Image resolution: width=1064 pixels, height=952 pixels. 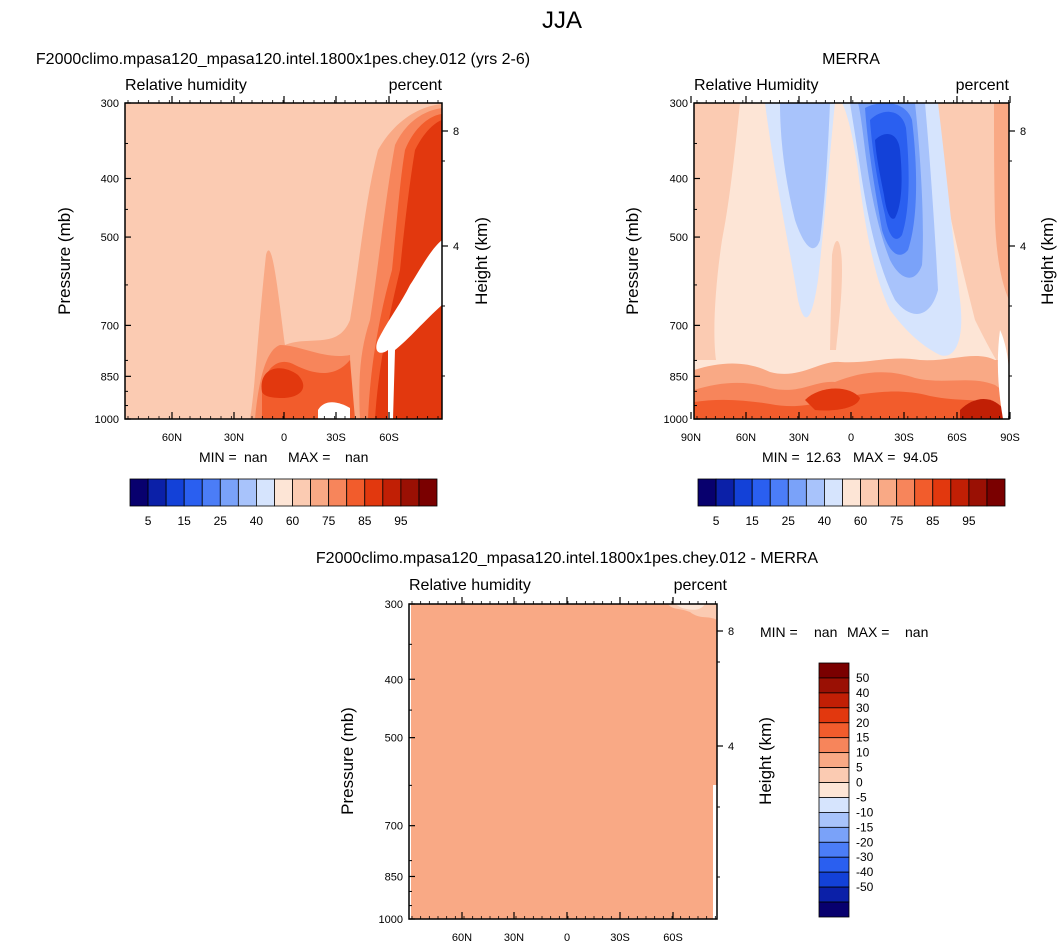 I want to click on colorbar-label: -20, so click(x=865, y=842).